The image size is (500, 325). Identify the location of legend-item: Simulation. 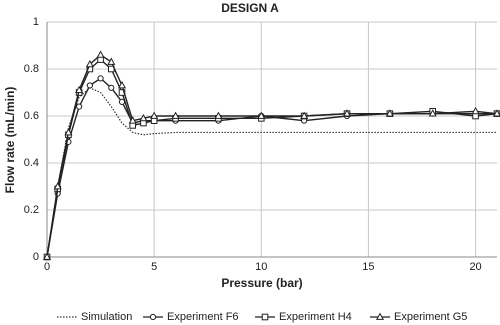
(94, 317).